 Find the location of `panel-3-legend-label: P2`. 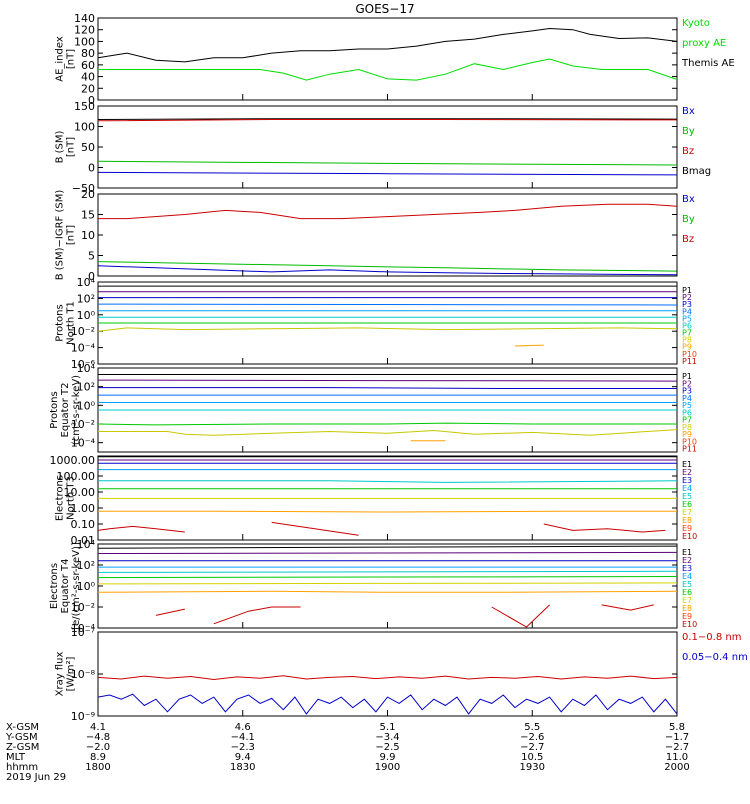

panel-3-legend-label: P2 is located at coordinates (687, 297).